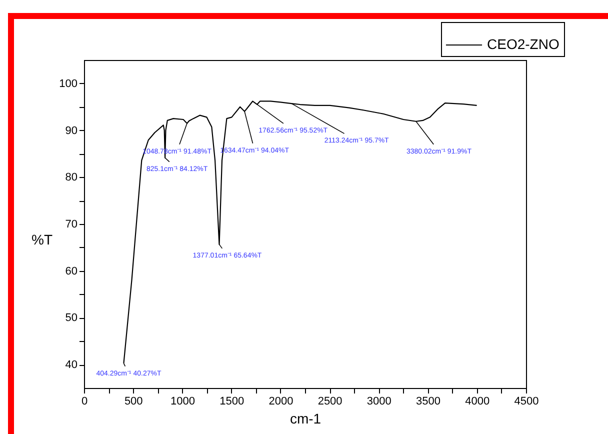  Describe the element at coordinates (71, 271) in the screenshot. I see `y-tick-label: 60` at that location.